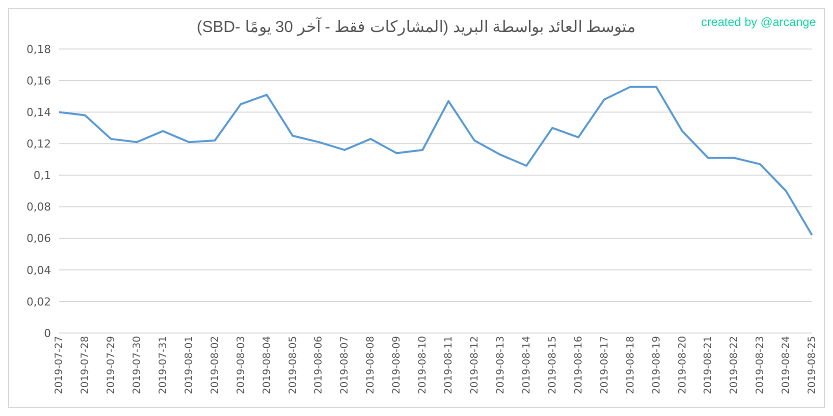 The image size is (833, 416). Describe the element at coordinates (38, 207) in the screenshot. I see `y-tick-label: 0,08` at that location.